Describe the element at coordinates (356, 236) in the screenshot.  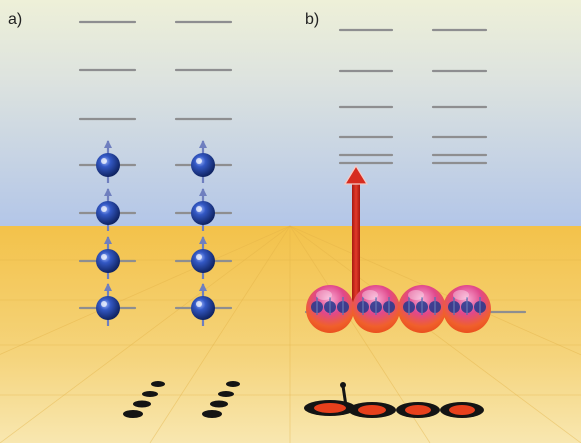
I see `up-arrow-icon` at that location.